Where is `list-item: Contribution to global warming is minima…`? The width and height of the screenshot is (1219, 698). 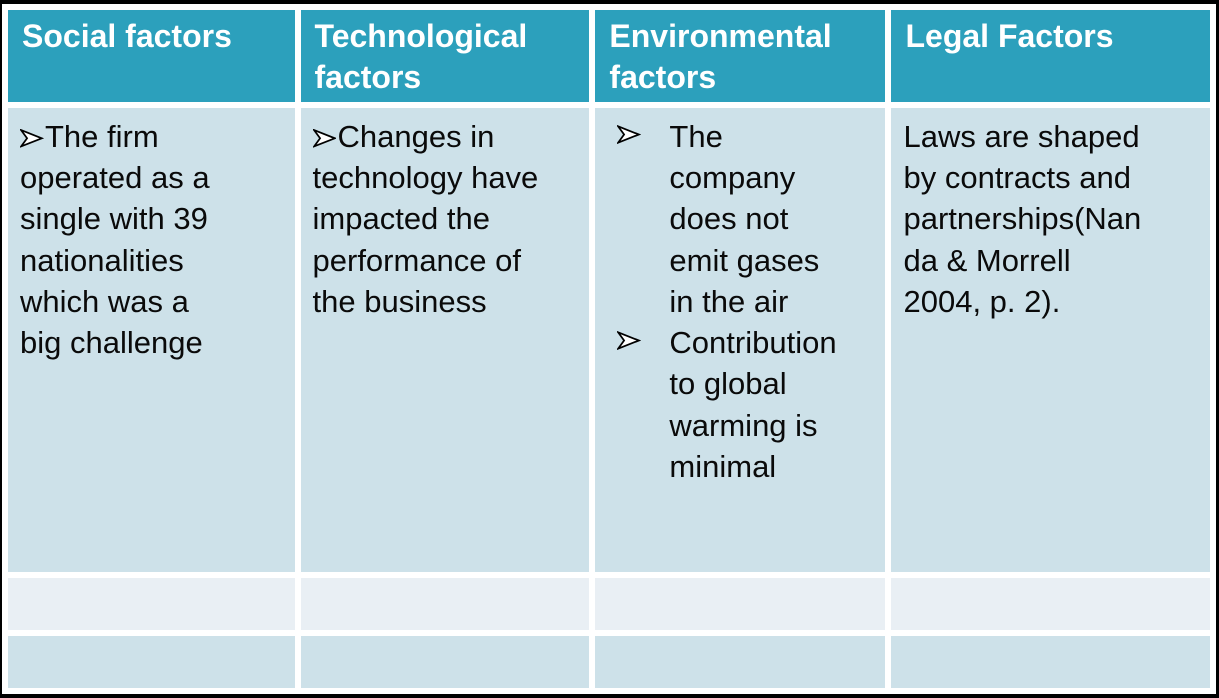 list-item: Contribution to global warming is minima… is located at coordinates (741, 404).